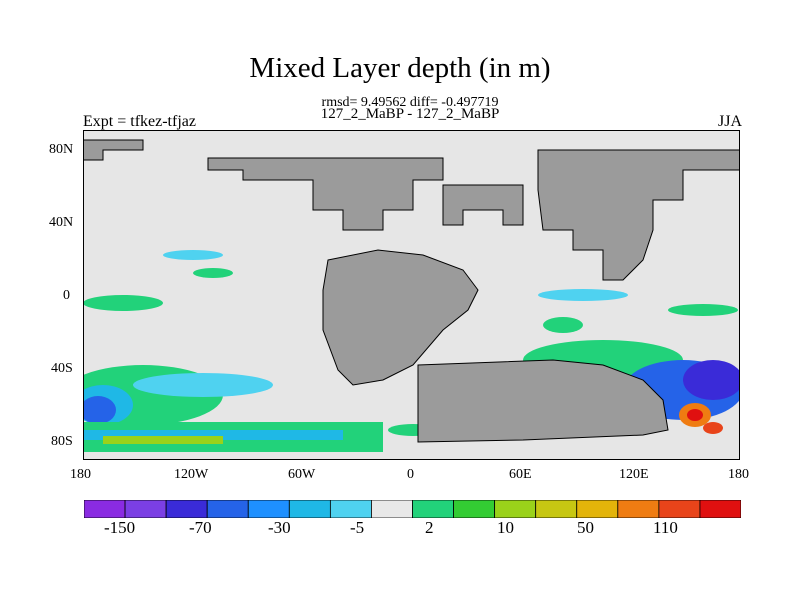 The width and height of the screenshot is (800, 600). Describe the element at coordinates (191, 474) in the screenshot. I see `lon-tick-label: 120W` at that location.